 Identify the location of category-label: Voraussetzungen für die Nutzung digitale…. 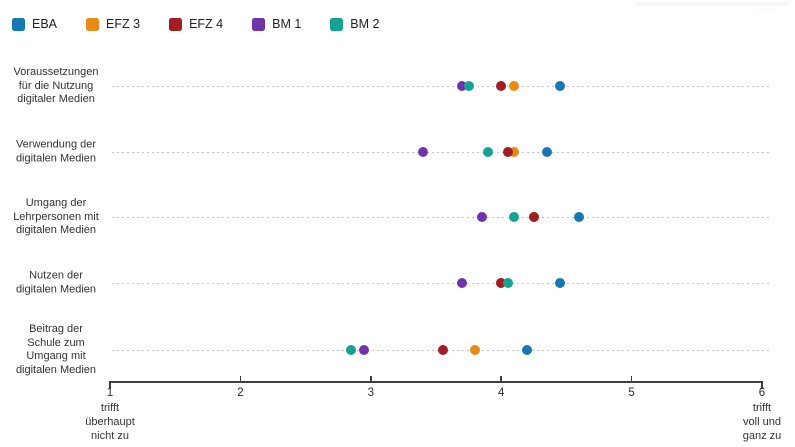
(56, 85).